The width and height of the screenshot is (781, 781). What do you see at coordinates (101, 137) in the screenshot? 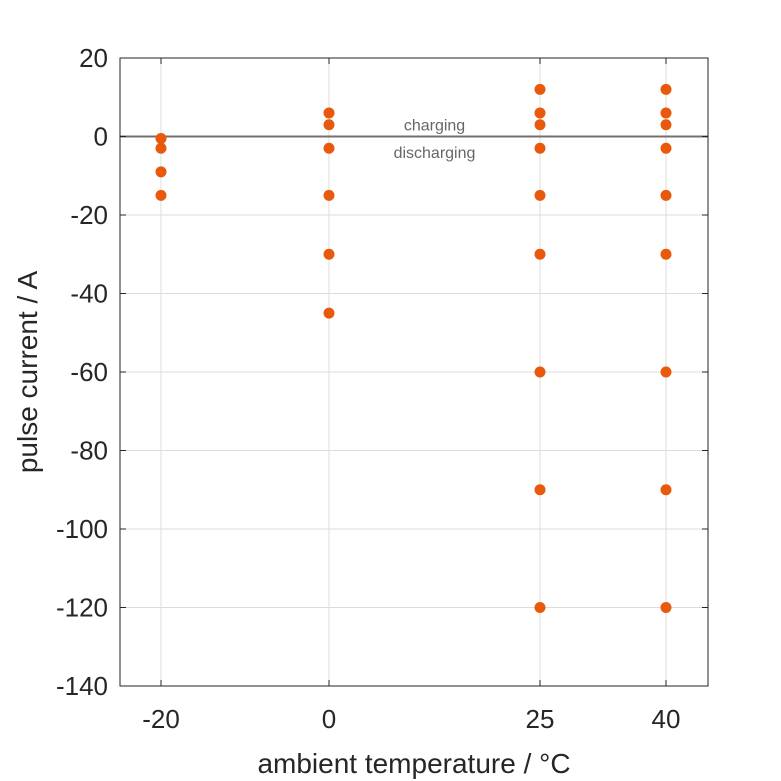
I see `y-tick-label: 0` at bounding box center [101, 137].